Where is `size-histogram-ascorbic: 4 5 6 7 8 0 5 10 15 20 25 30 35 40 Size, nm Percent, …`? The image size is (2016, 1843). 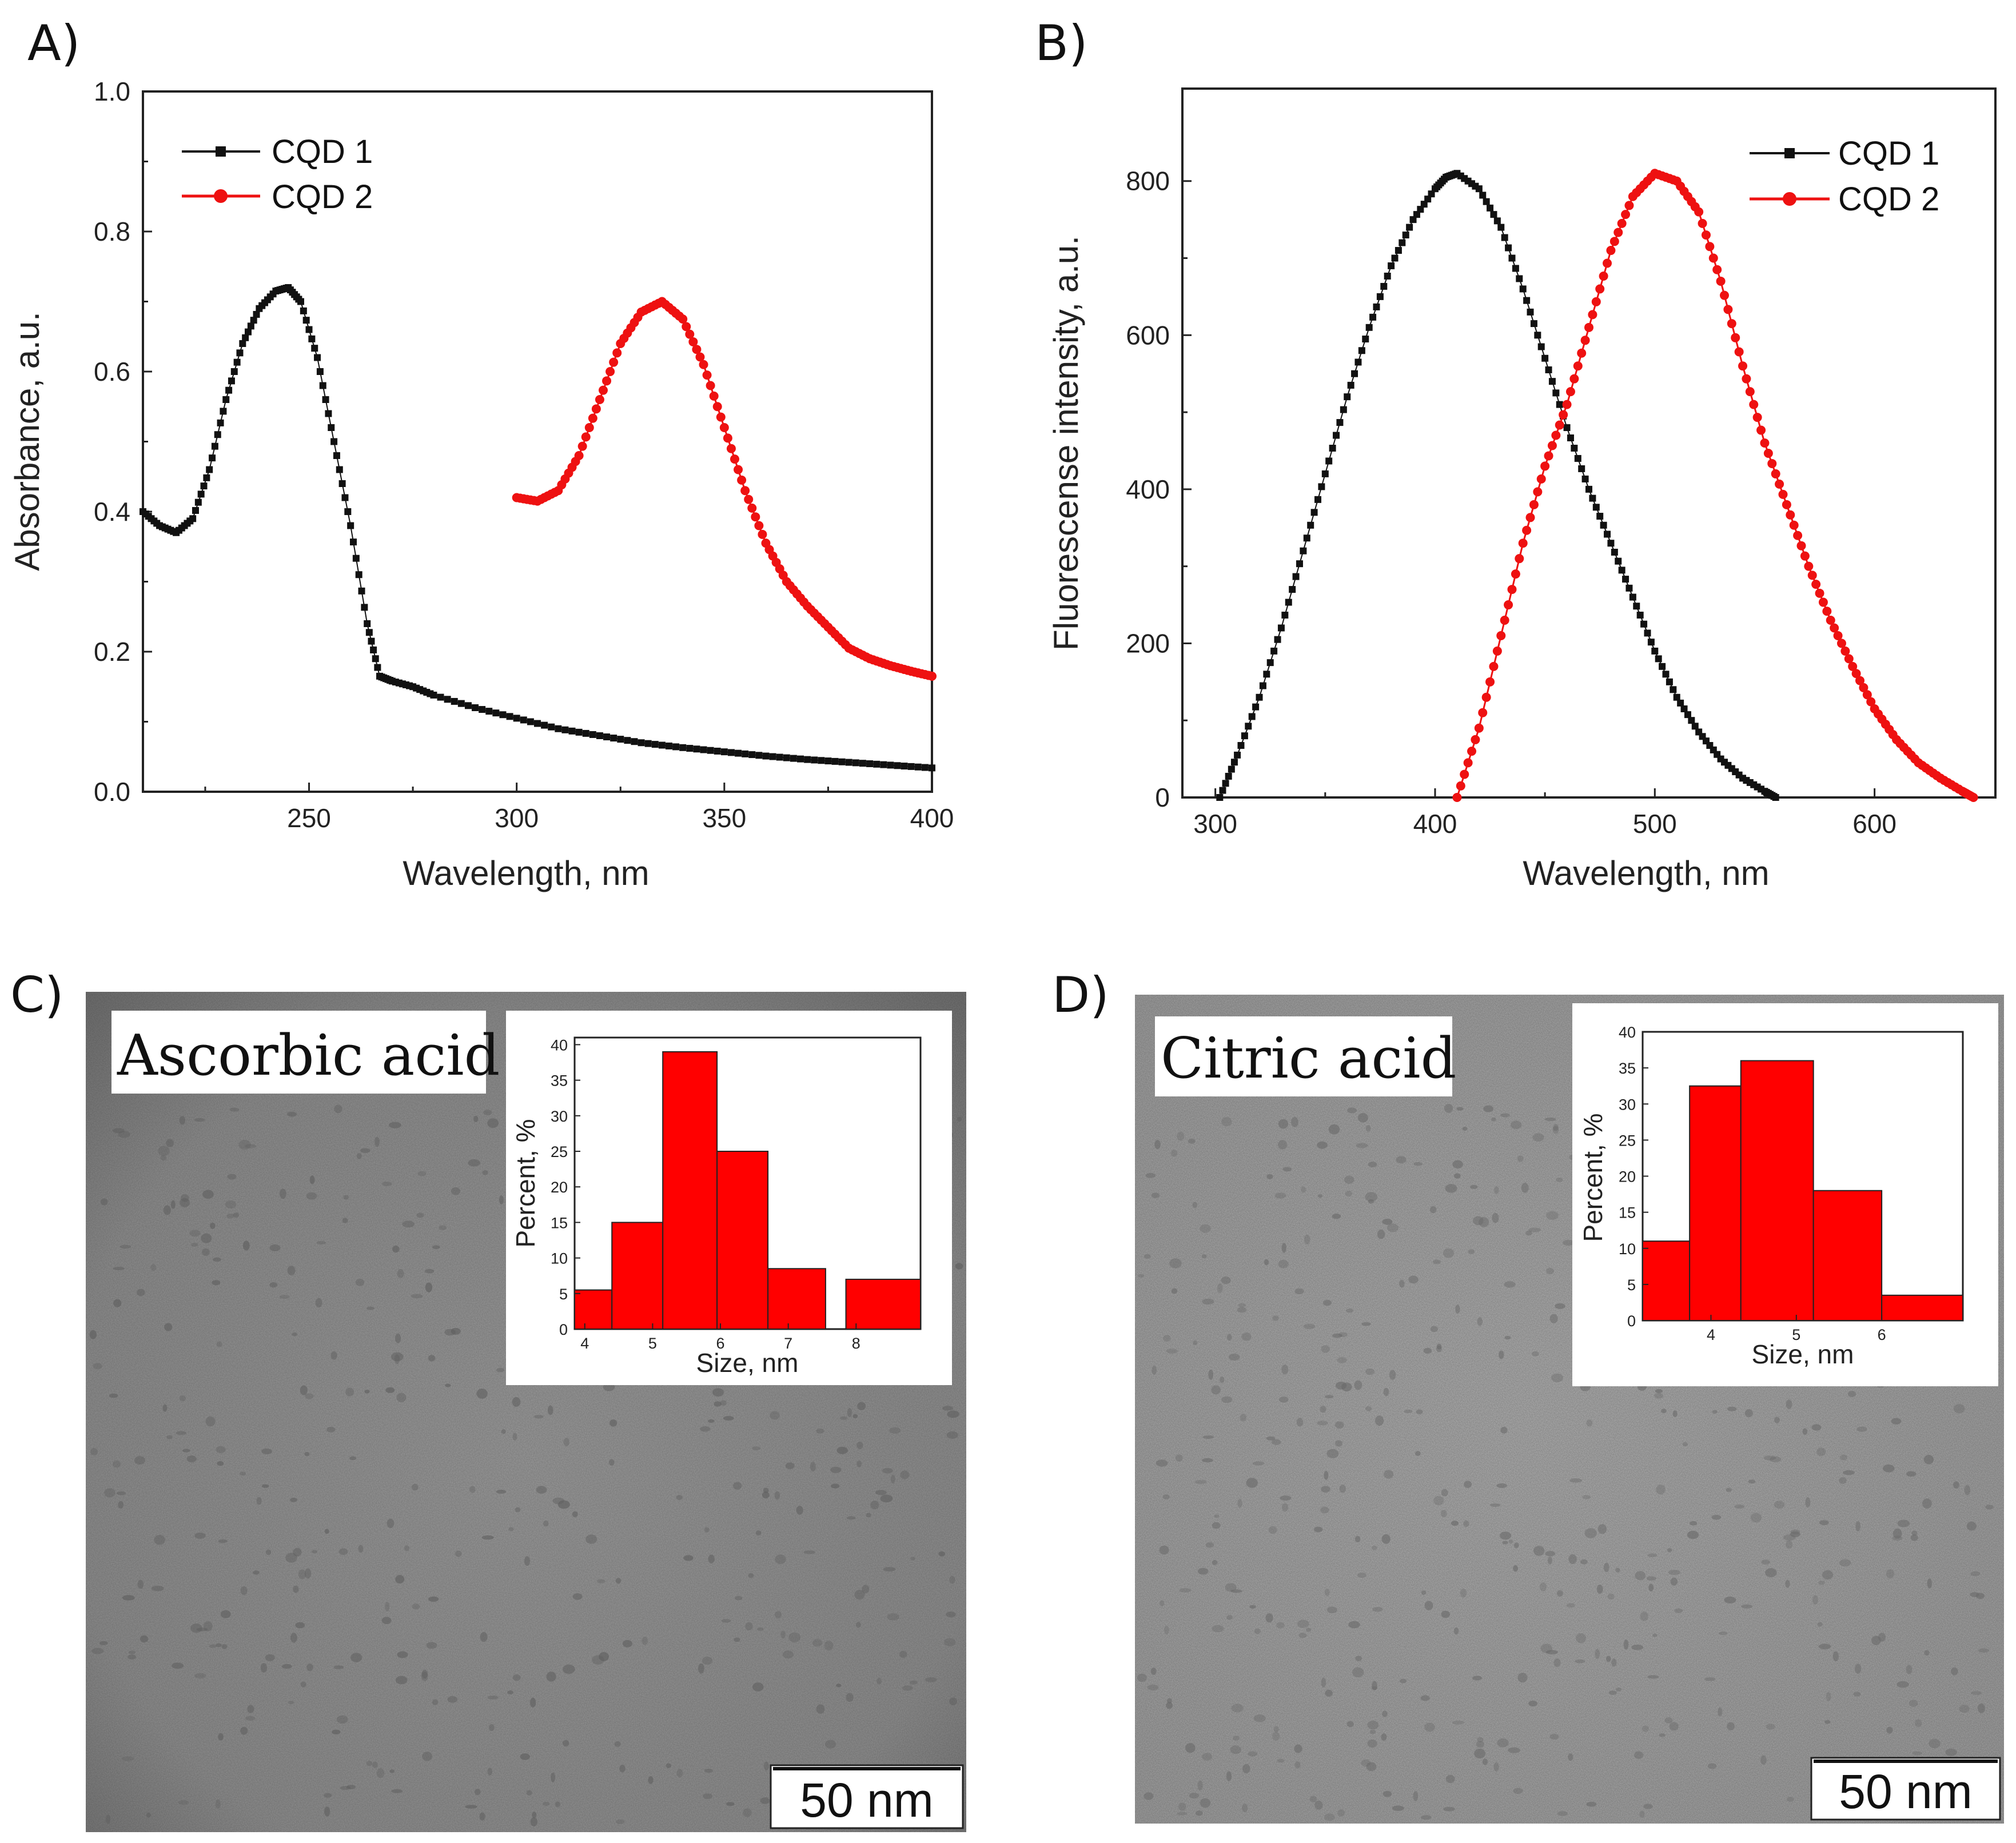
size-histogram-ascorbic: 4 5 6 7 8 0 5 10 15 20 25 30 35 40 Size, nm Percent, … is located at coordinates (716, 1207).